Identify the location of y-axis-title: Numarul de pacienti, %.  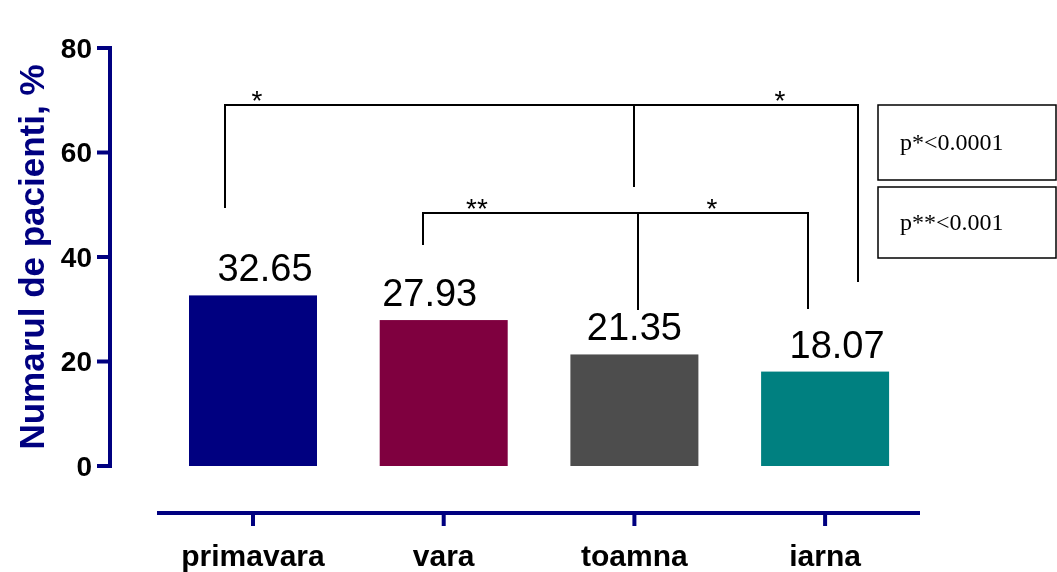
(31, 257).